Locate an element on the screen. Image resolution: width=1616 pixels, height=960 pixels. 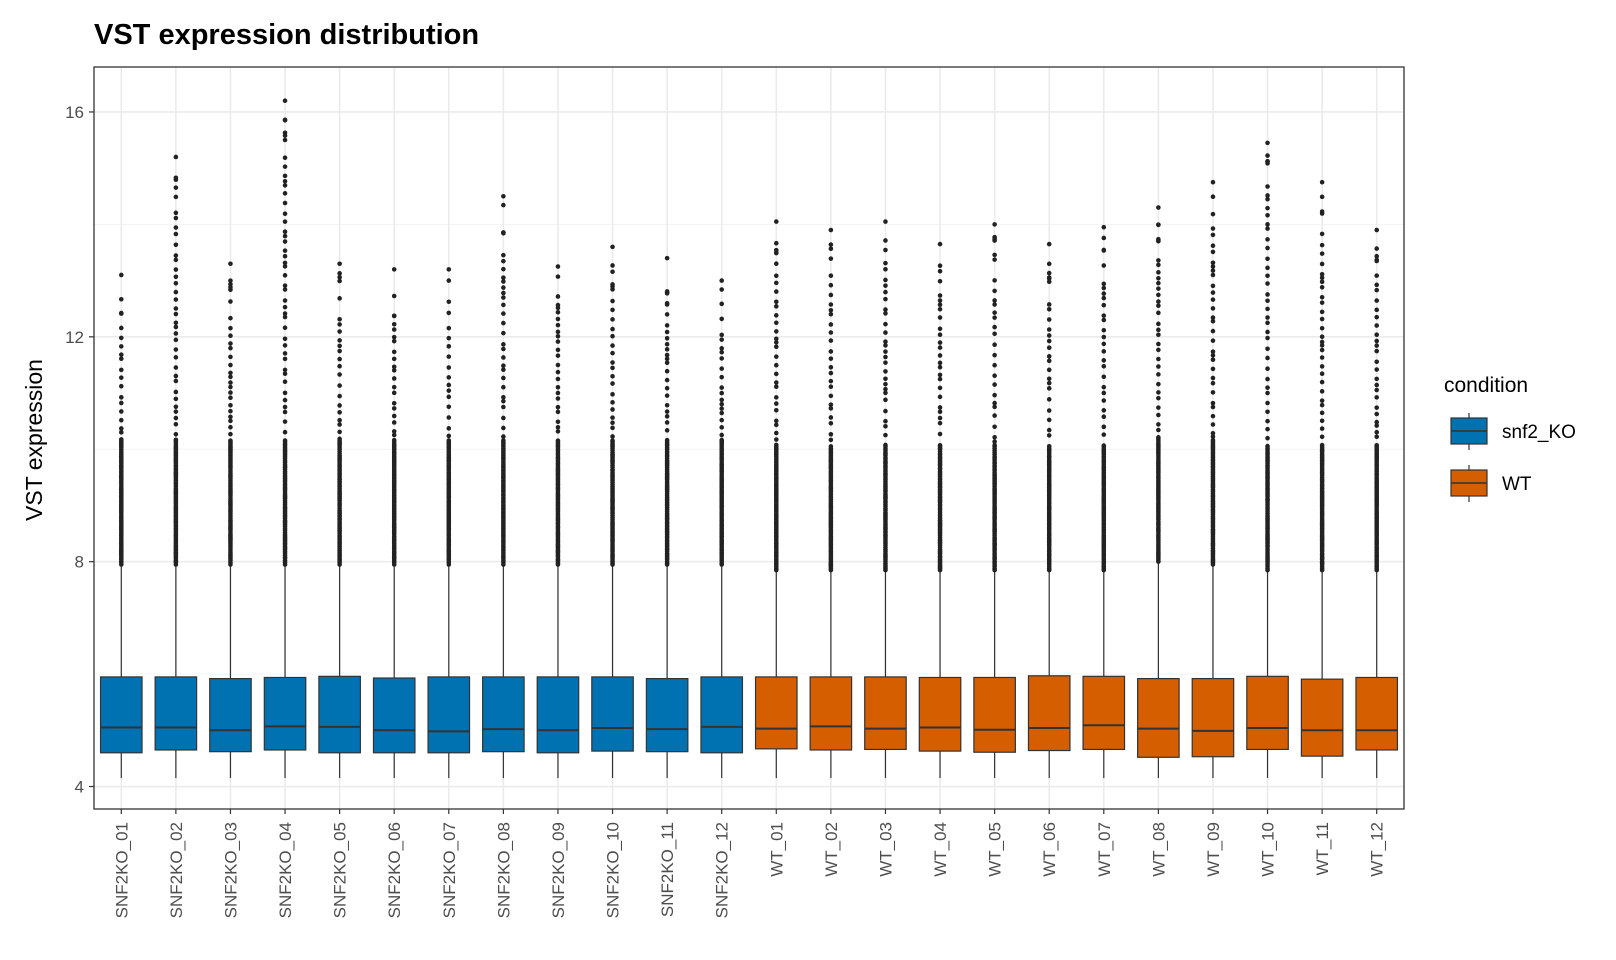
x-tick-label: WT_05 is located at coordinates (995, 849).